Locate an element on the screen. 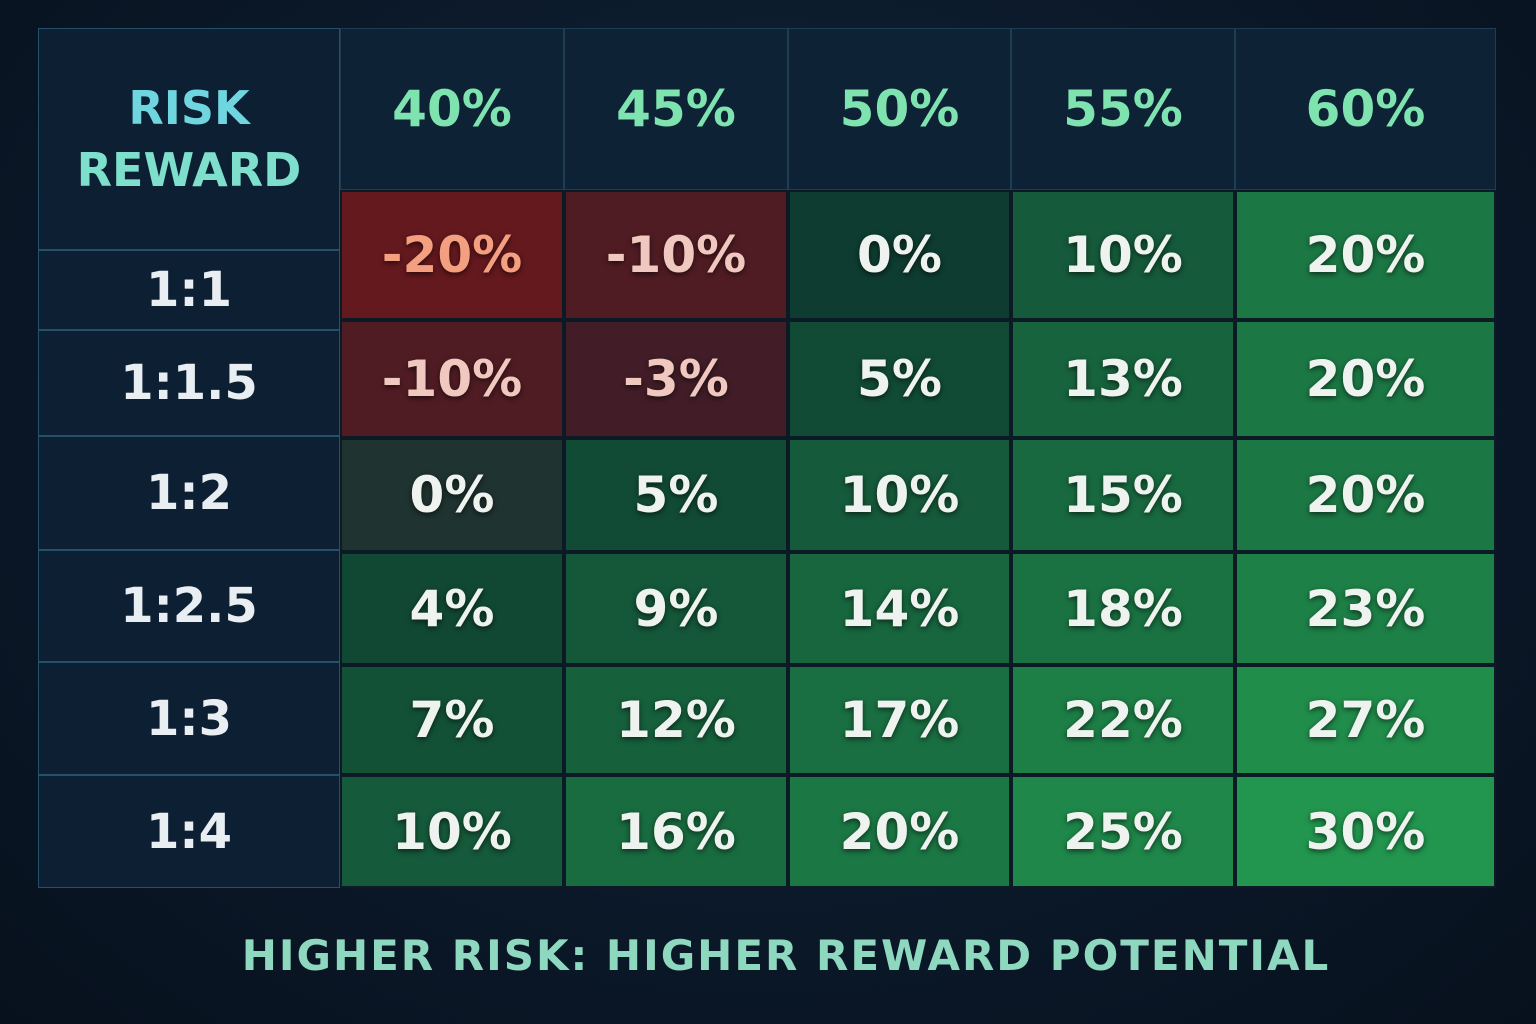 This screenshot has width=1536, height=1024. row-label: 1:2.5 is located at coordinates (189, 606).